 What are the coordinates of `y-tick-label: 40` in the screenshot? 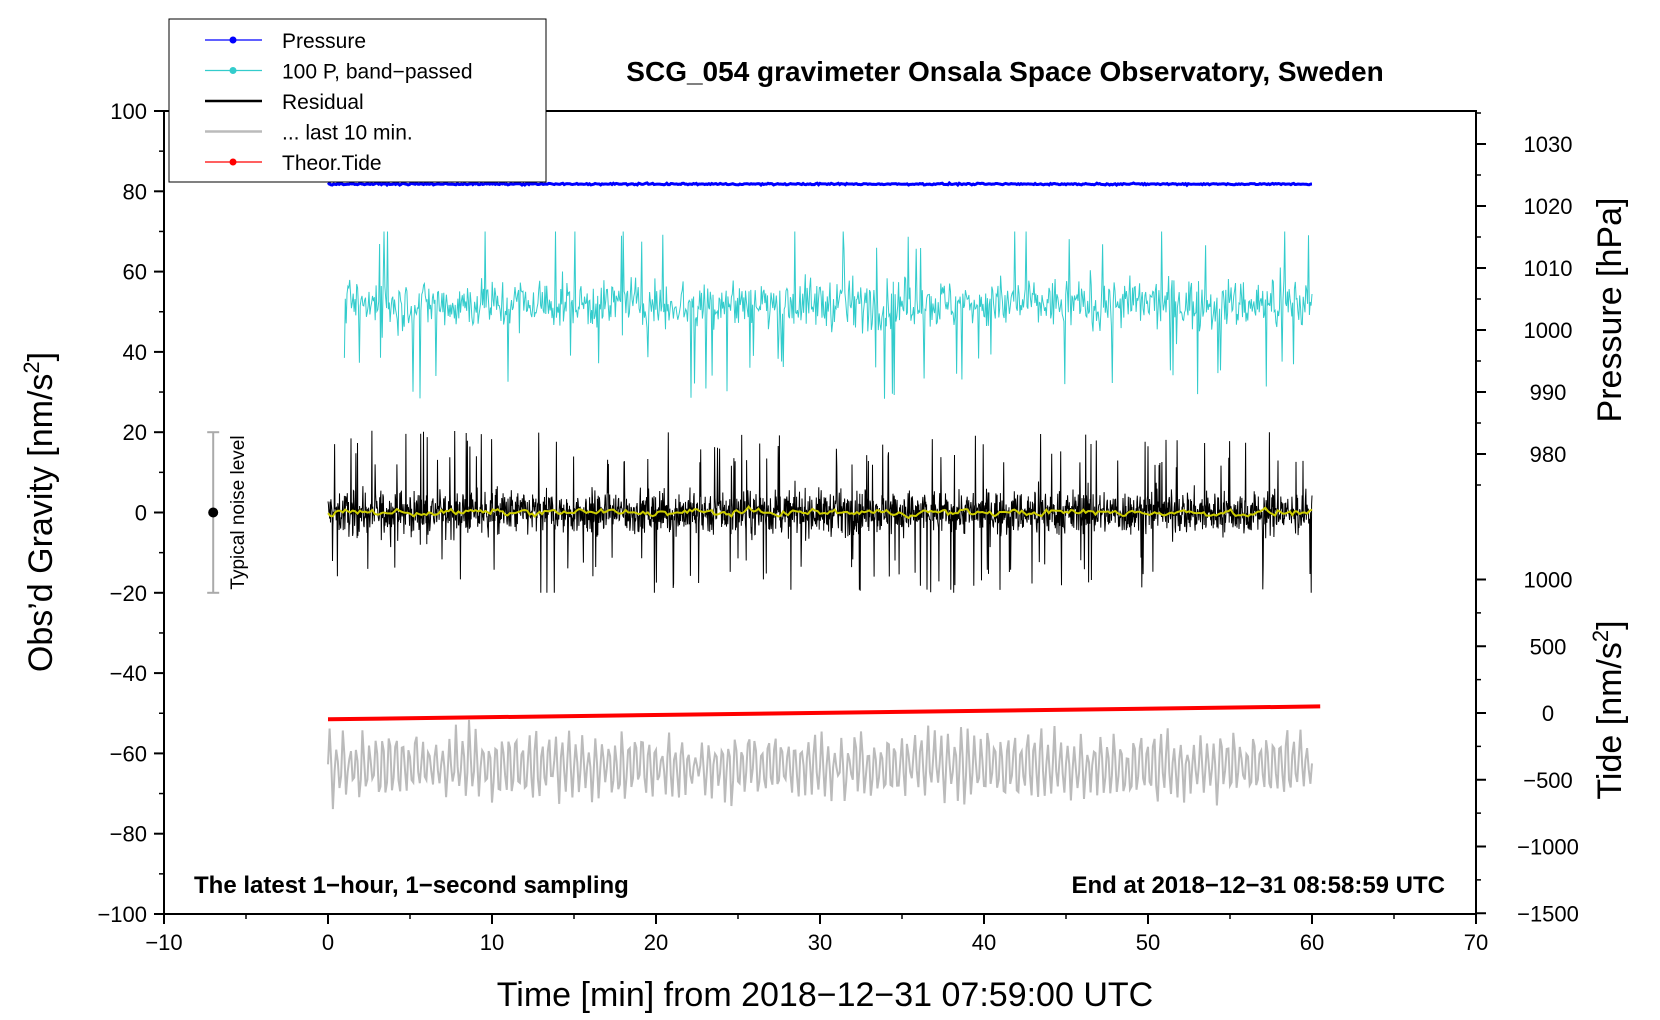 It's located at (135, 352).